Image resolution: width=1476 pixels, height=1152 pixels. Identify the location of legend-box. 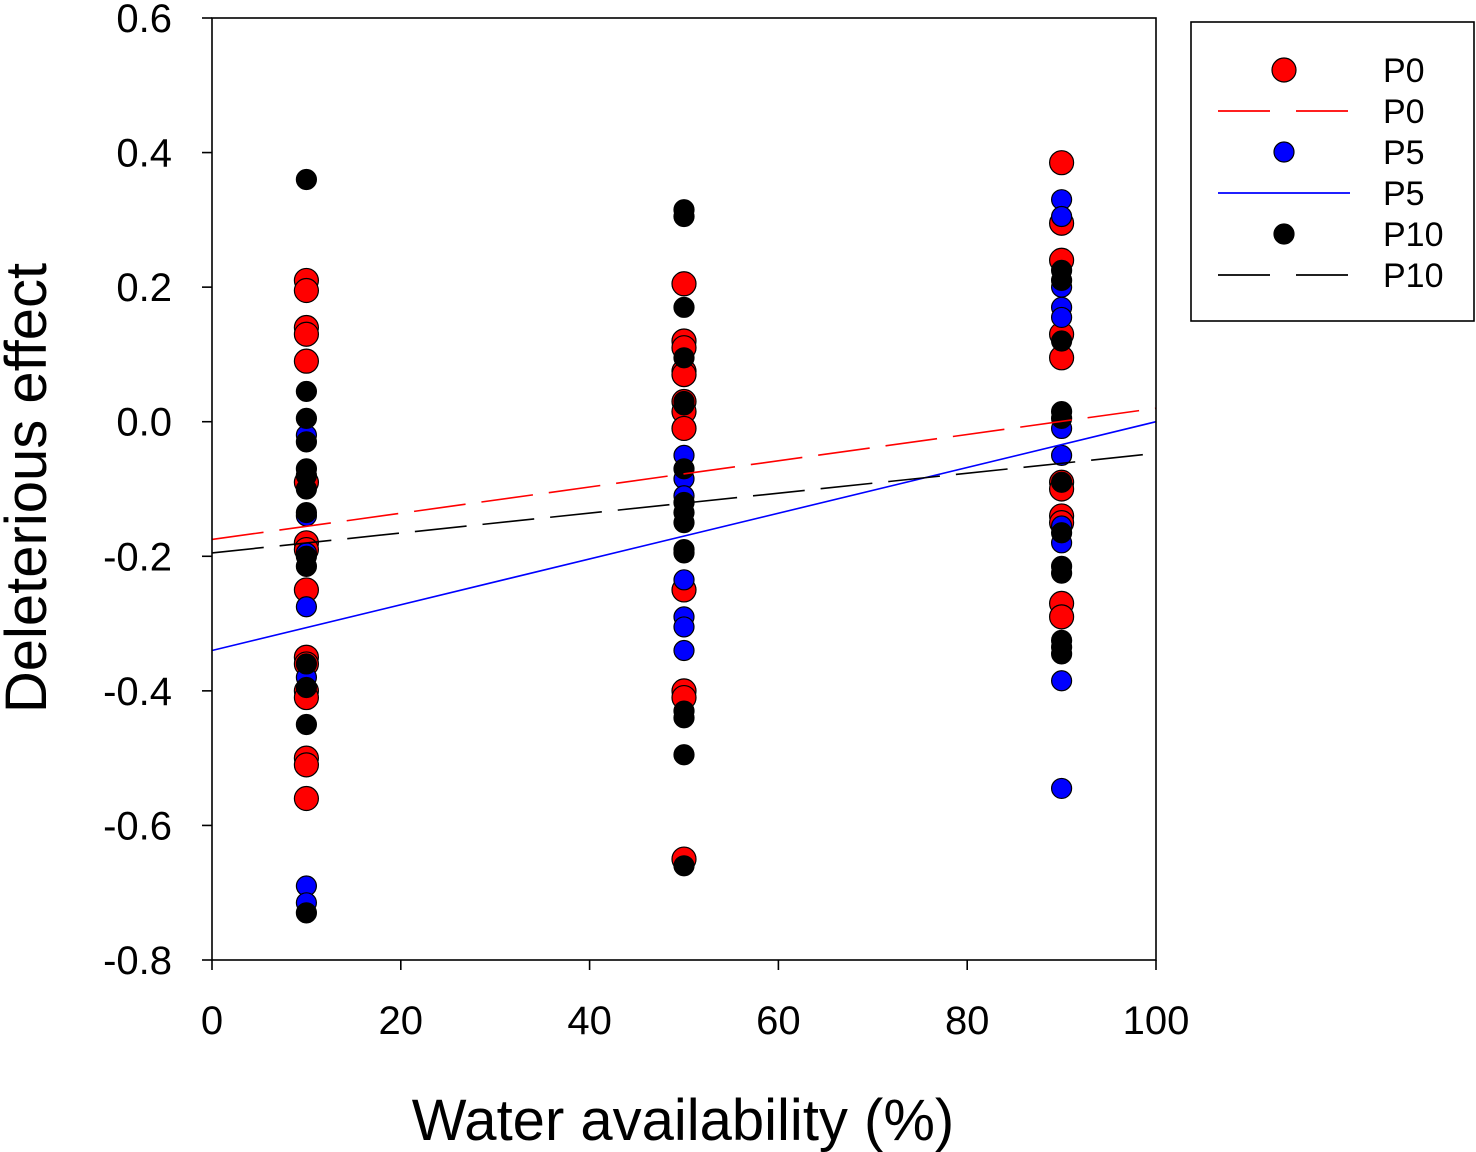
(1332, 171).